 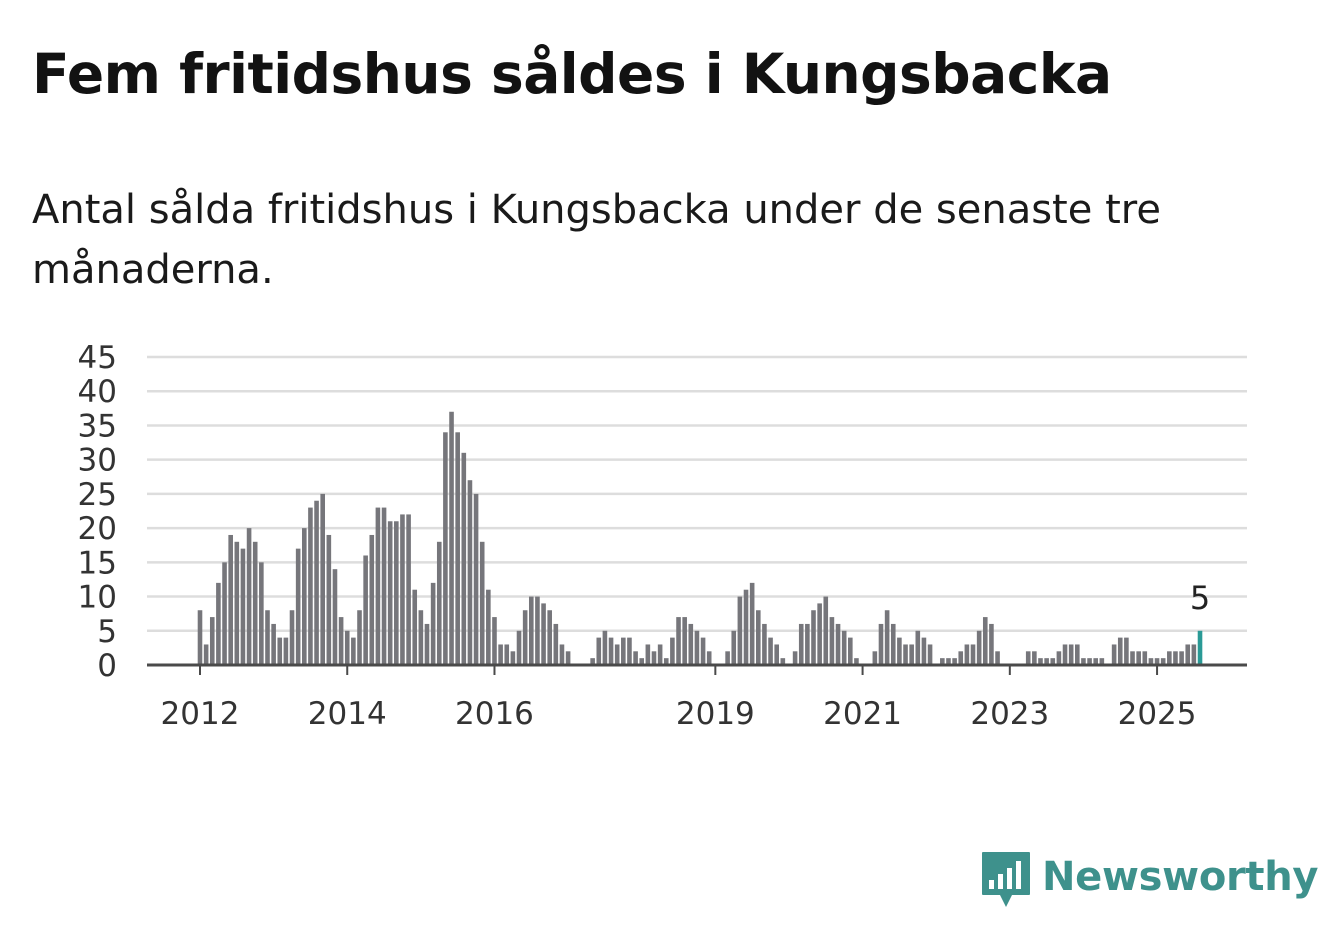 What do you see at coordinates (715, 714) in the screenshot?
I see `x-tick-label: 2019` at bounding box center [715, 714].